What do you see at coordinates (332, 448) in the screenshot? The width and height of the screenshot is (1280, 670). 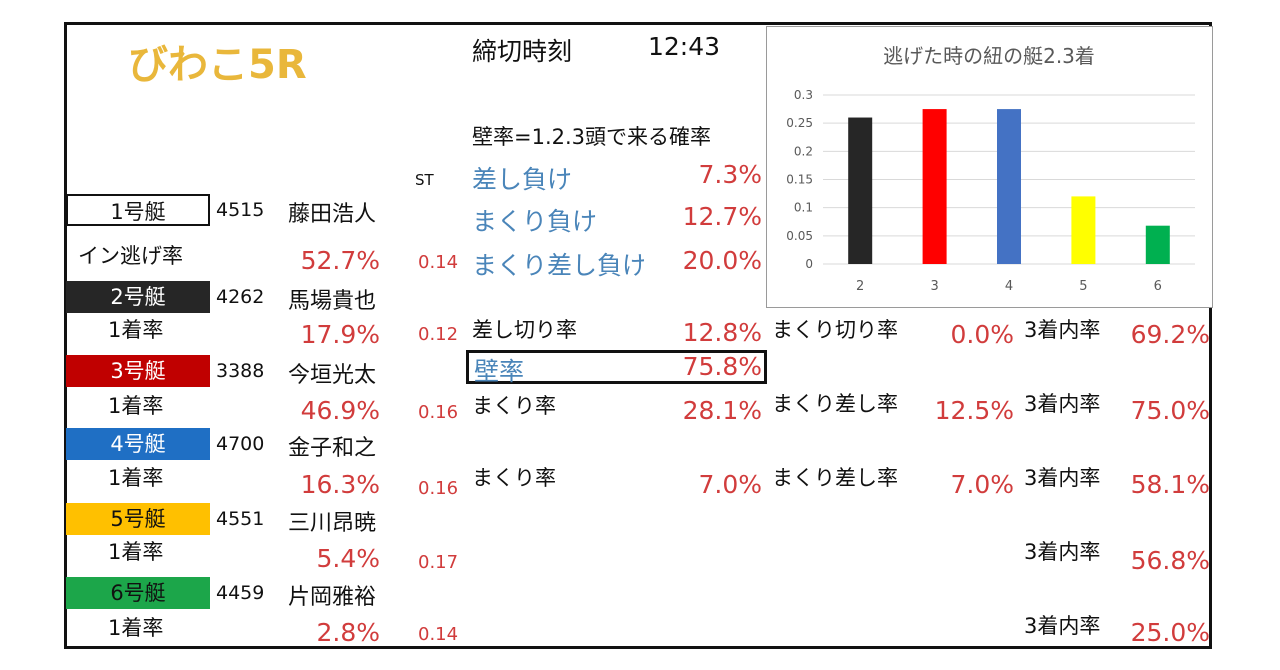 I see `racer-name: 金子和之` at bounding box center [332, 448].